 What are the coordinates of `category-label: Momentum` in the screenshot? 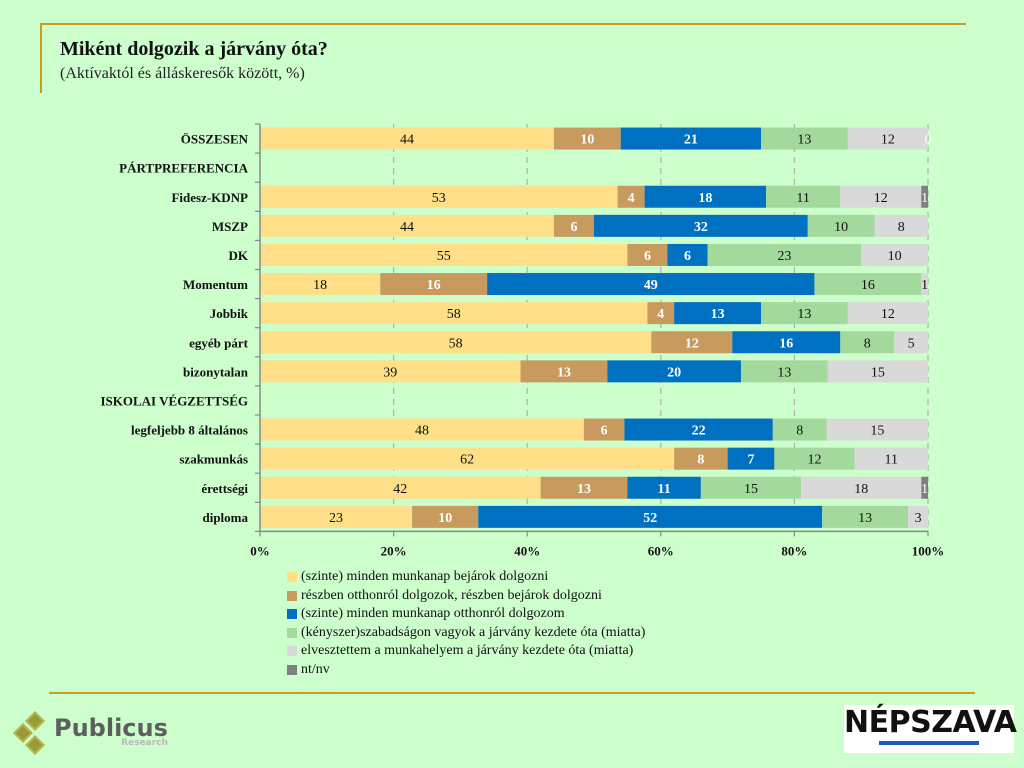 It's located at (215, 284).